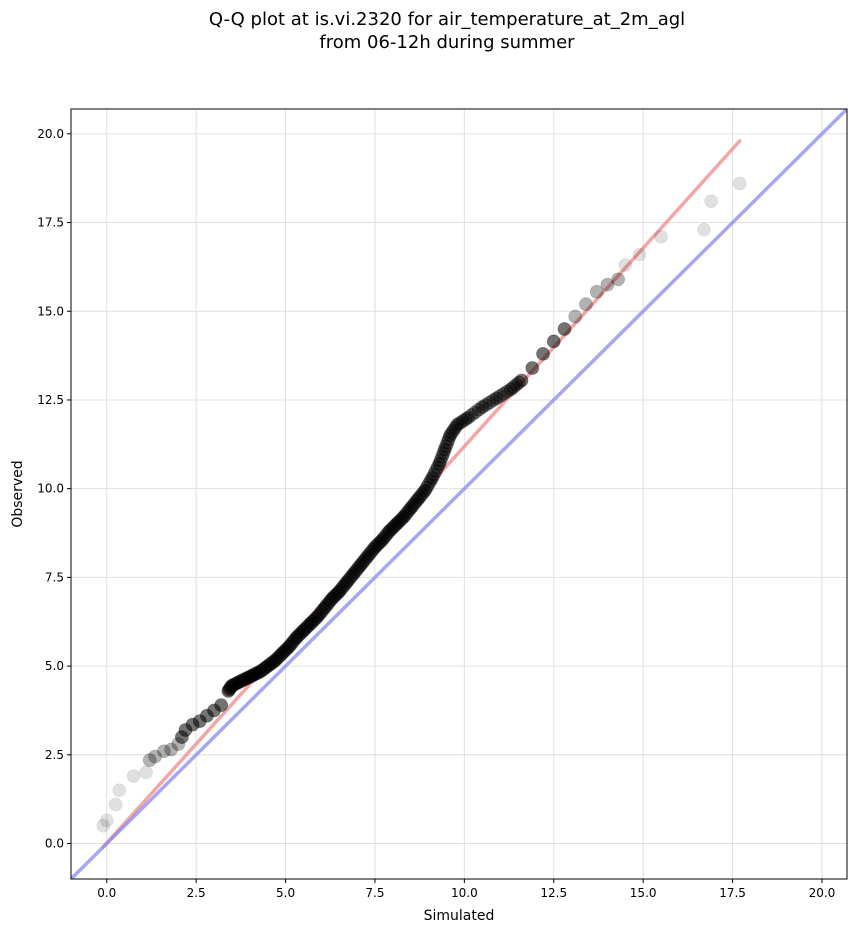 This screenshot has height=934, width=856. I want to click on x-tick-label: 17.5, so click(732, 893).